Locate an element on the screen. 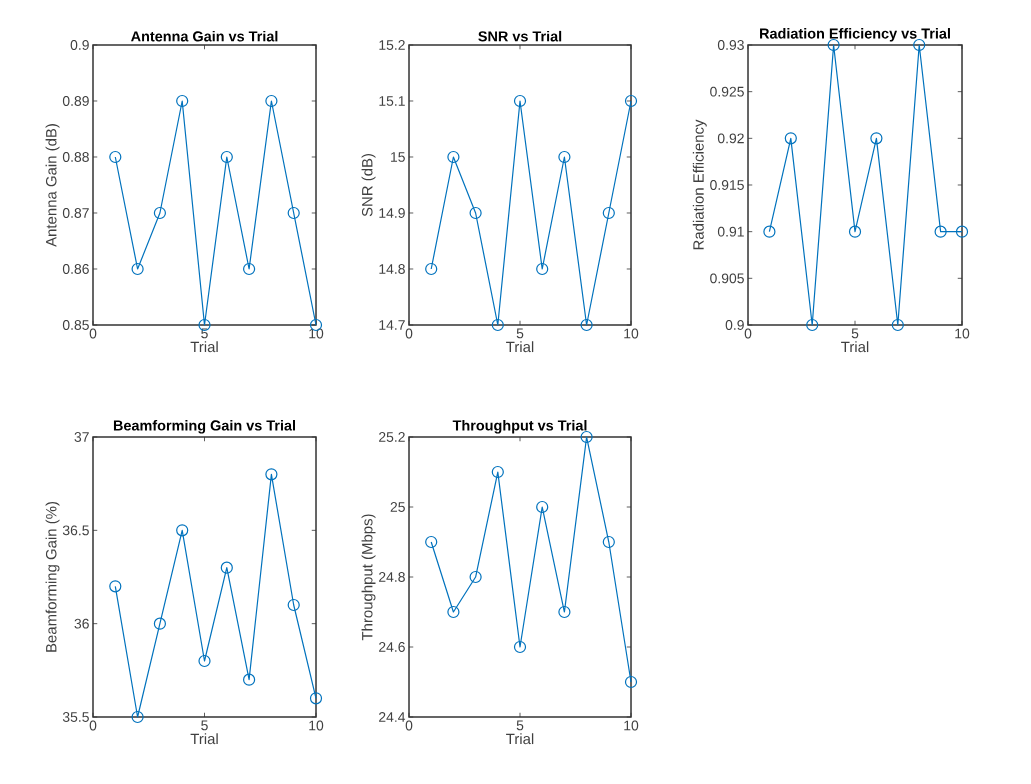  y-tick-label: 0.915 is located at coordinates (727, 185).